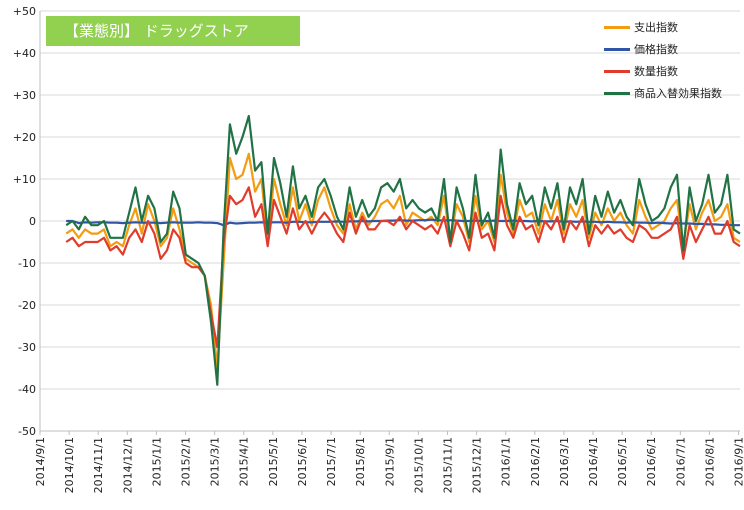 The height and width of the screenshot is (510, 744). What do you see at coordinates (98, 465) in the screenshot?
I see `x-tick-label: 2014/11/1` at bounding box center [98, 465].